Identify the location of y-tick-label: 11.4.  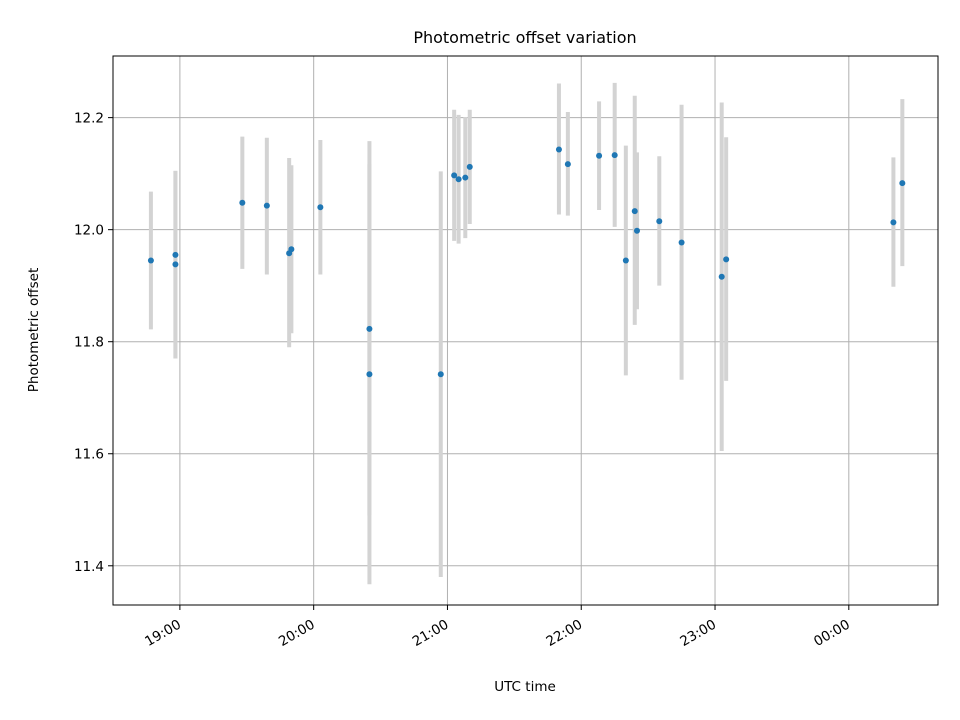
(89, 567).